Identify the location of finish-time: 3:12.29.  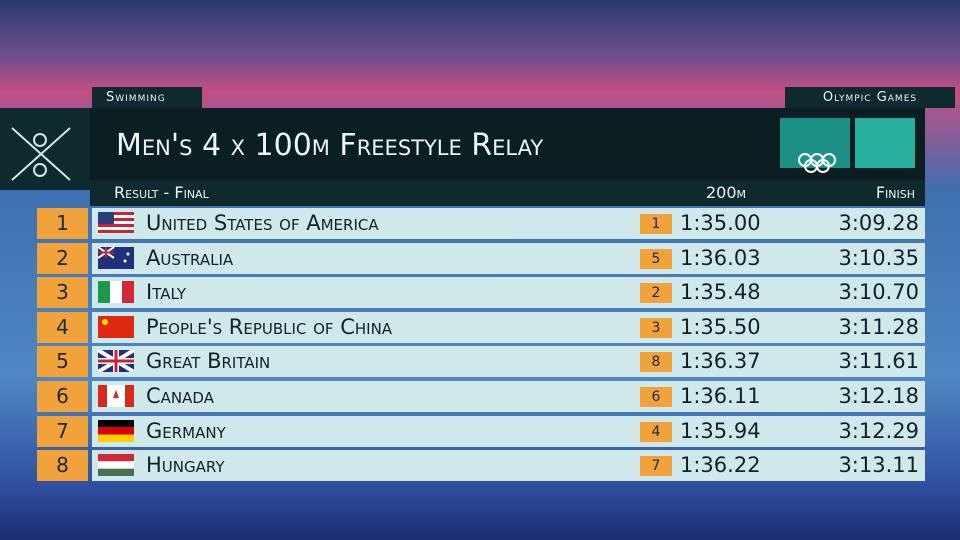
(878, 430).